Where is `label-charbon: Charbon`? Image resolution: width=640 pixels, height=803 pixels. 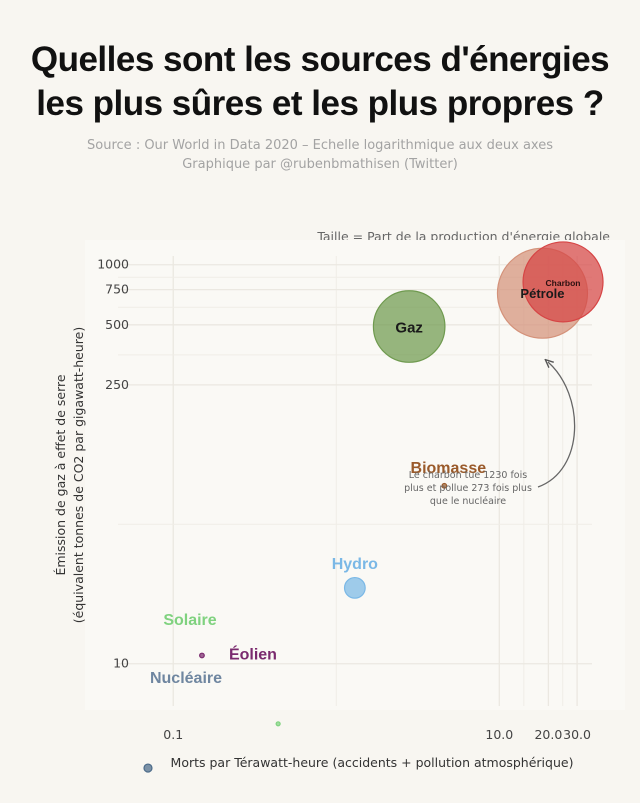
label-charbon: Charbon is located at coordinates (563, 283).